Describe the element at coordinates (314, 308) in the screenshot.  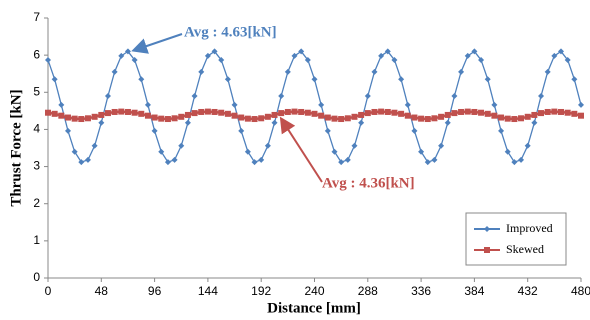
I see `x-axis-title: Distance [mm]` at that location.